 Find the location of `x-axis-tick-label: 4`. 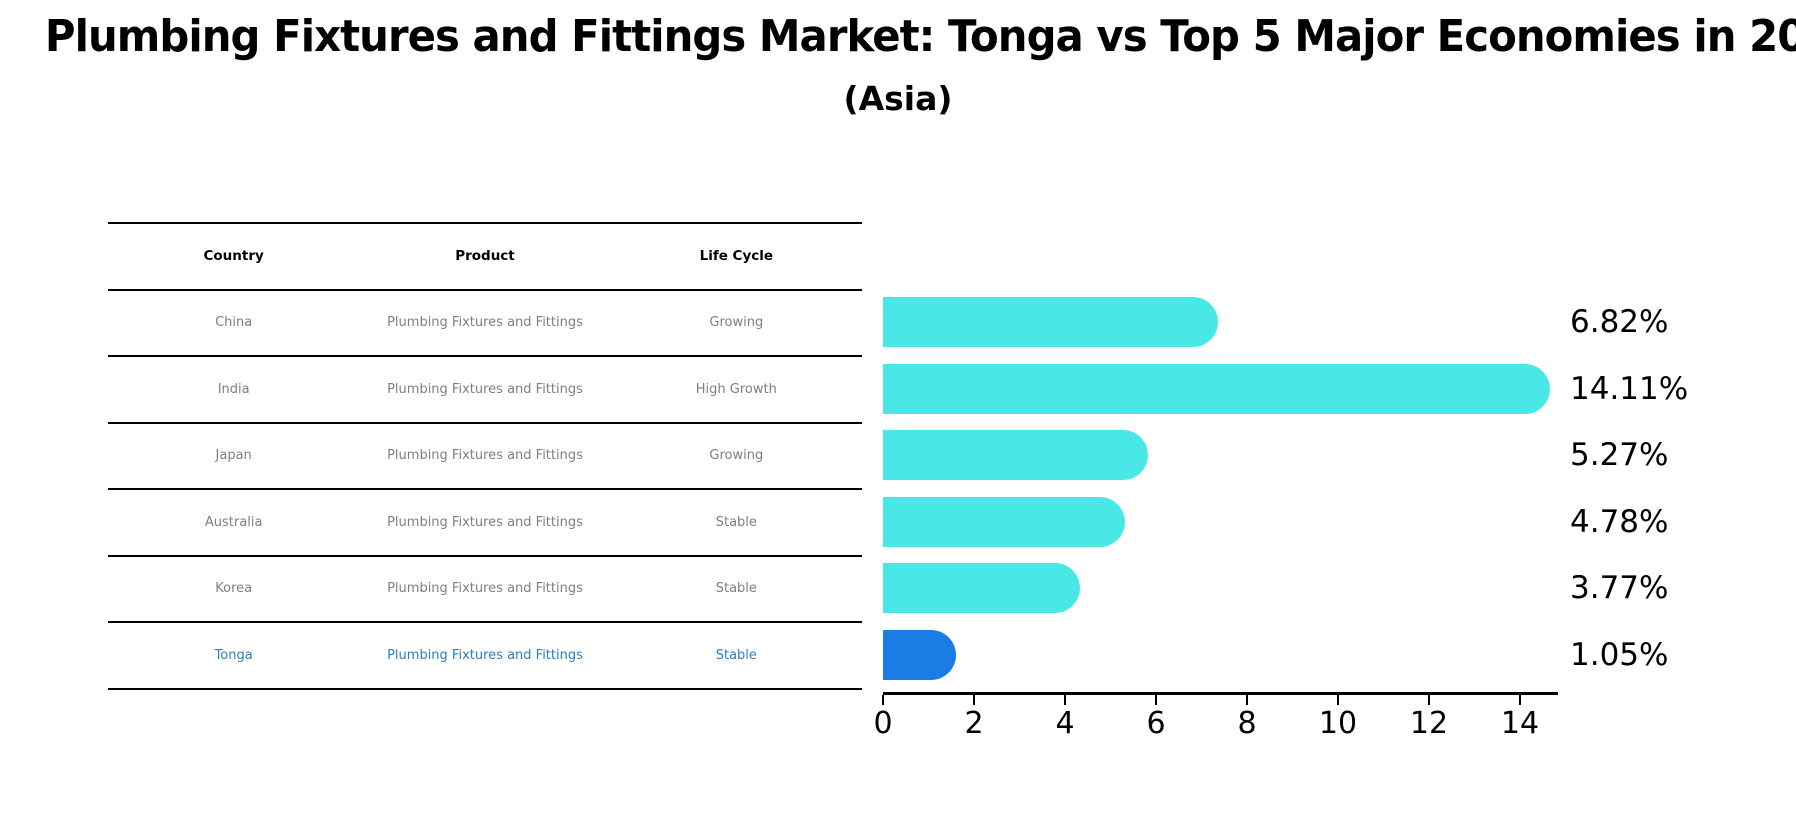

x-axis-tick-label: 4 is located at coordinates (1065, 723).